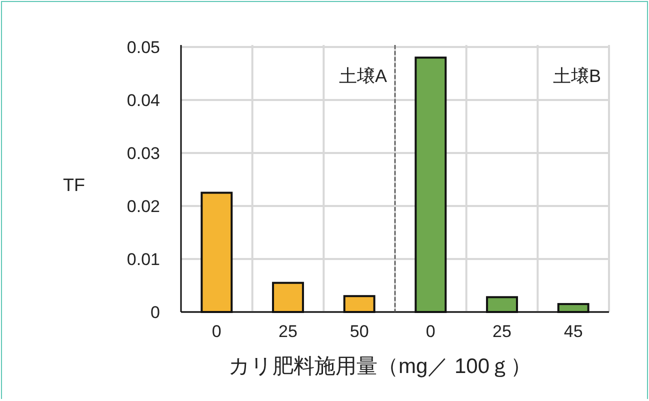 The width and height of the screenshot is (649, 401). What do you see at coordinates (359, 331) in the screenshot?
I see `x-tick-label: 50` at bounding box center [359, 331].